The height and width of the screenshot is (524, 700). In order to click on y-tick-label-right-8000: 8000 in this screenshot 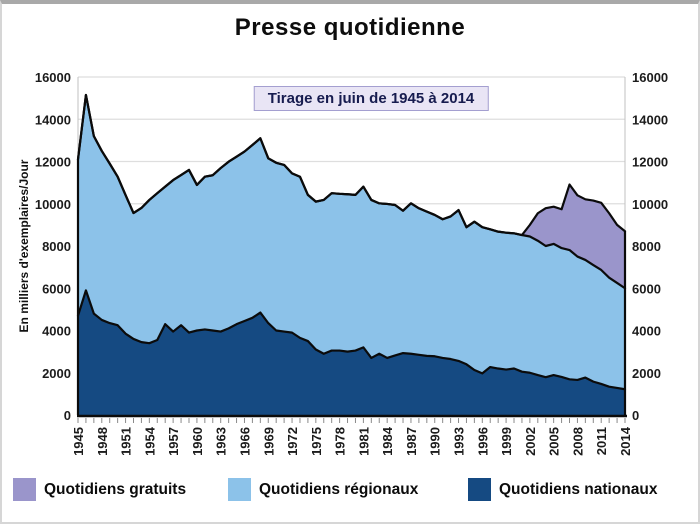, I will do `click(646, 246)`.